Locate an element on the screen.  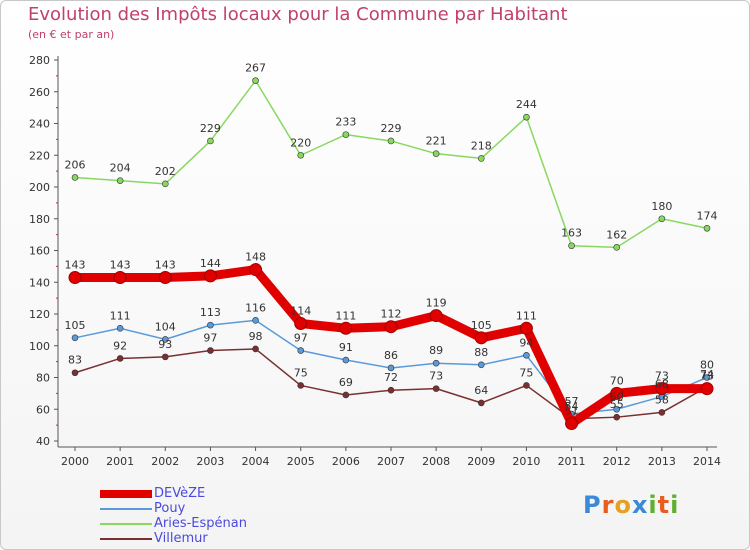
y-tick-label: 80 is located at coordinates (43, 378).